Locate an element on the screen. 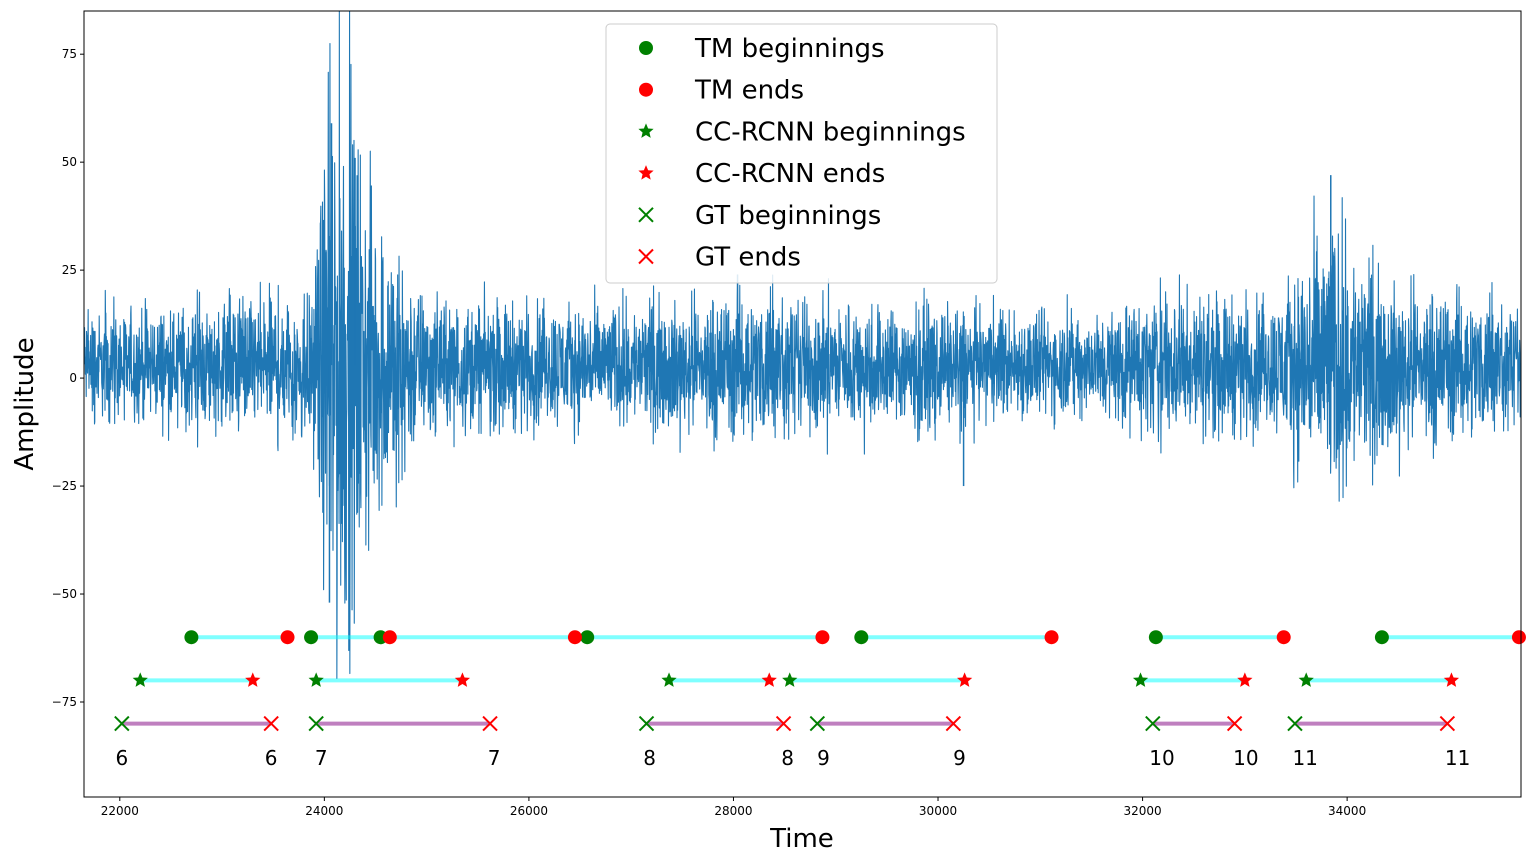  legend-label: TM beginnings is located at coordinates (789, 49).